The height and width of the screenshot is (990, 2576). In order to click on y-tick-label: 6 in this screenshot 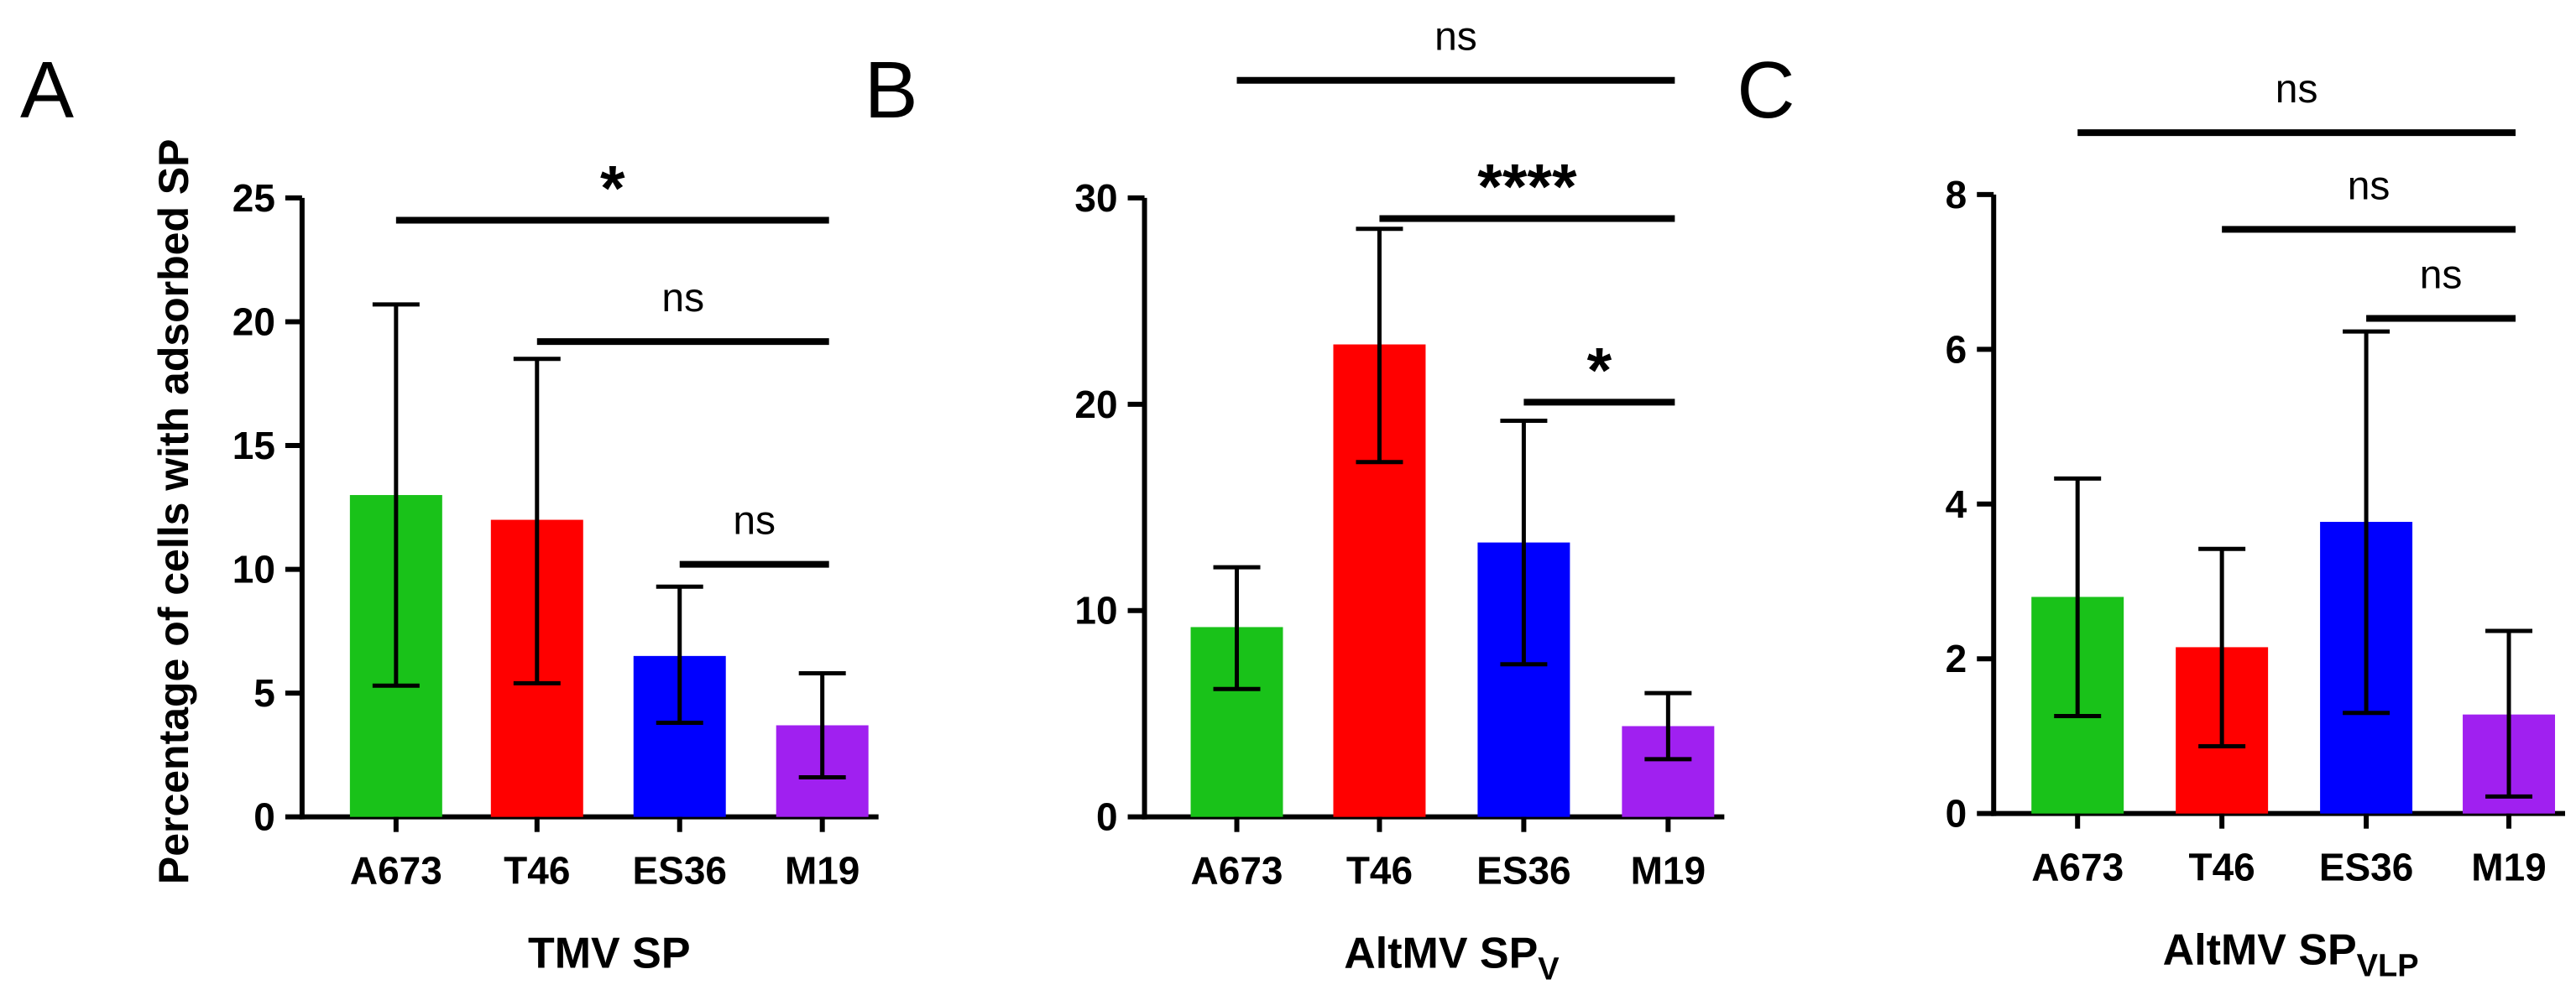, I will do `click(1956, 349)`.